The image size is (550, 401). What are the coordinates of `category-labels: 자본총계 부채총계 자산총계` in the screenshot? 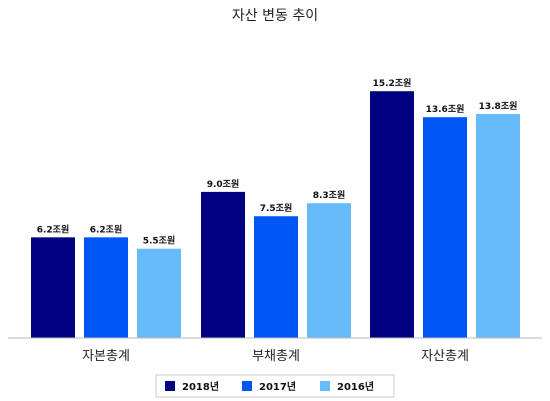 It's located at (275, 356).